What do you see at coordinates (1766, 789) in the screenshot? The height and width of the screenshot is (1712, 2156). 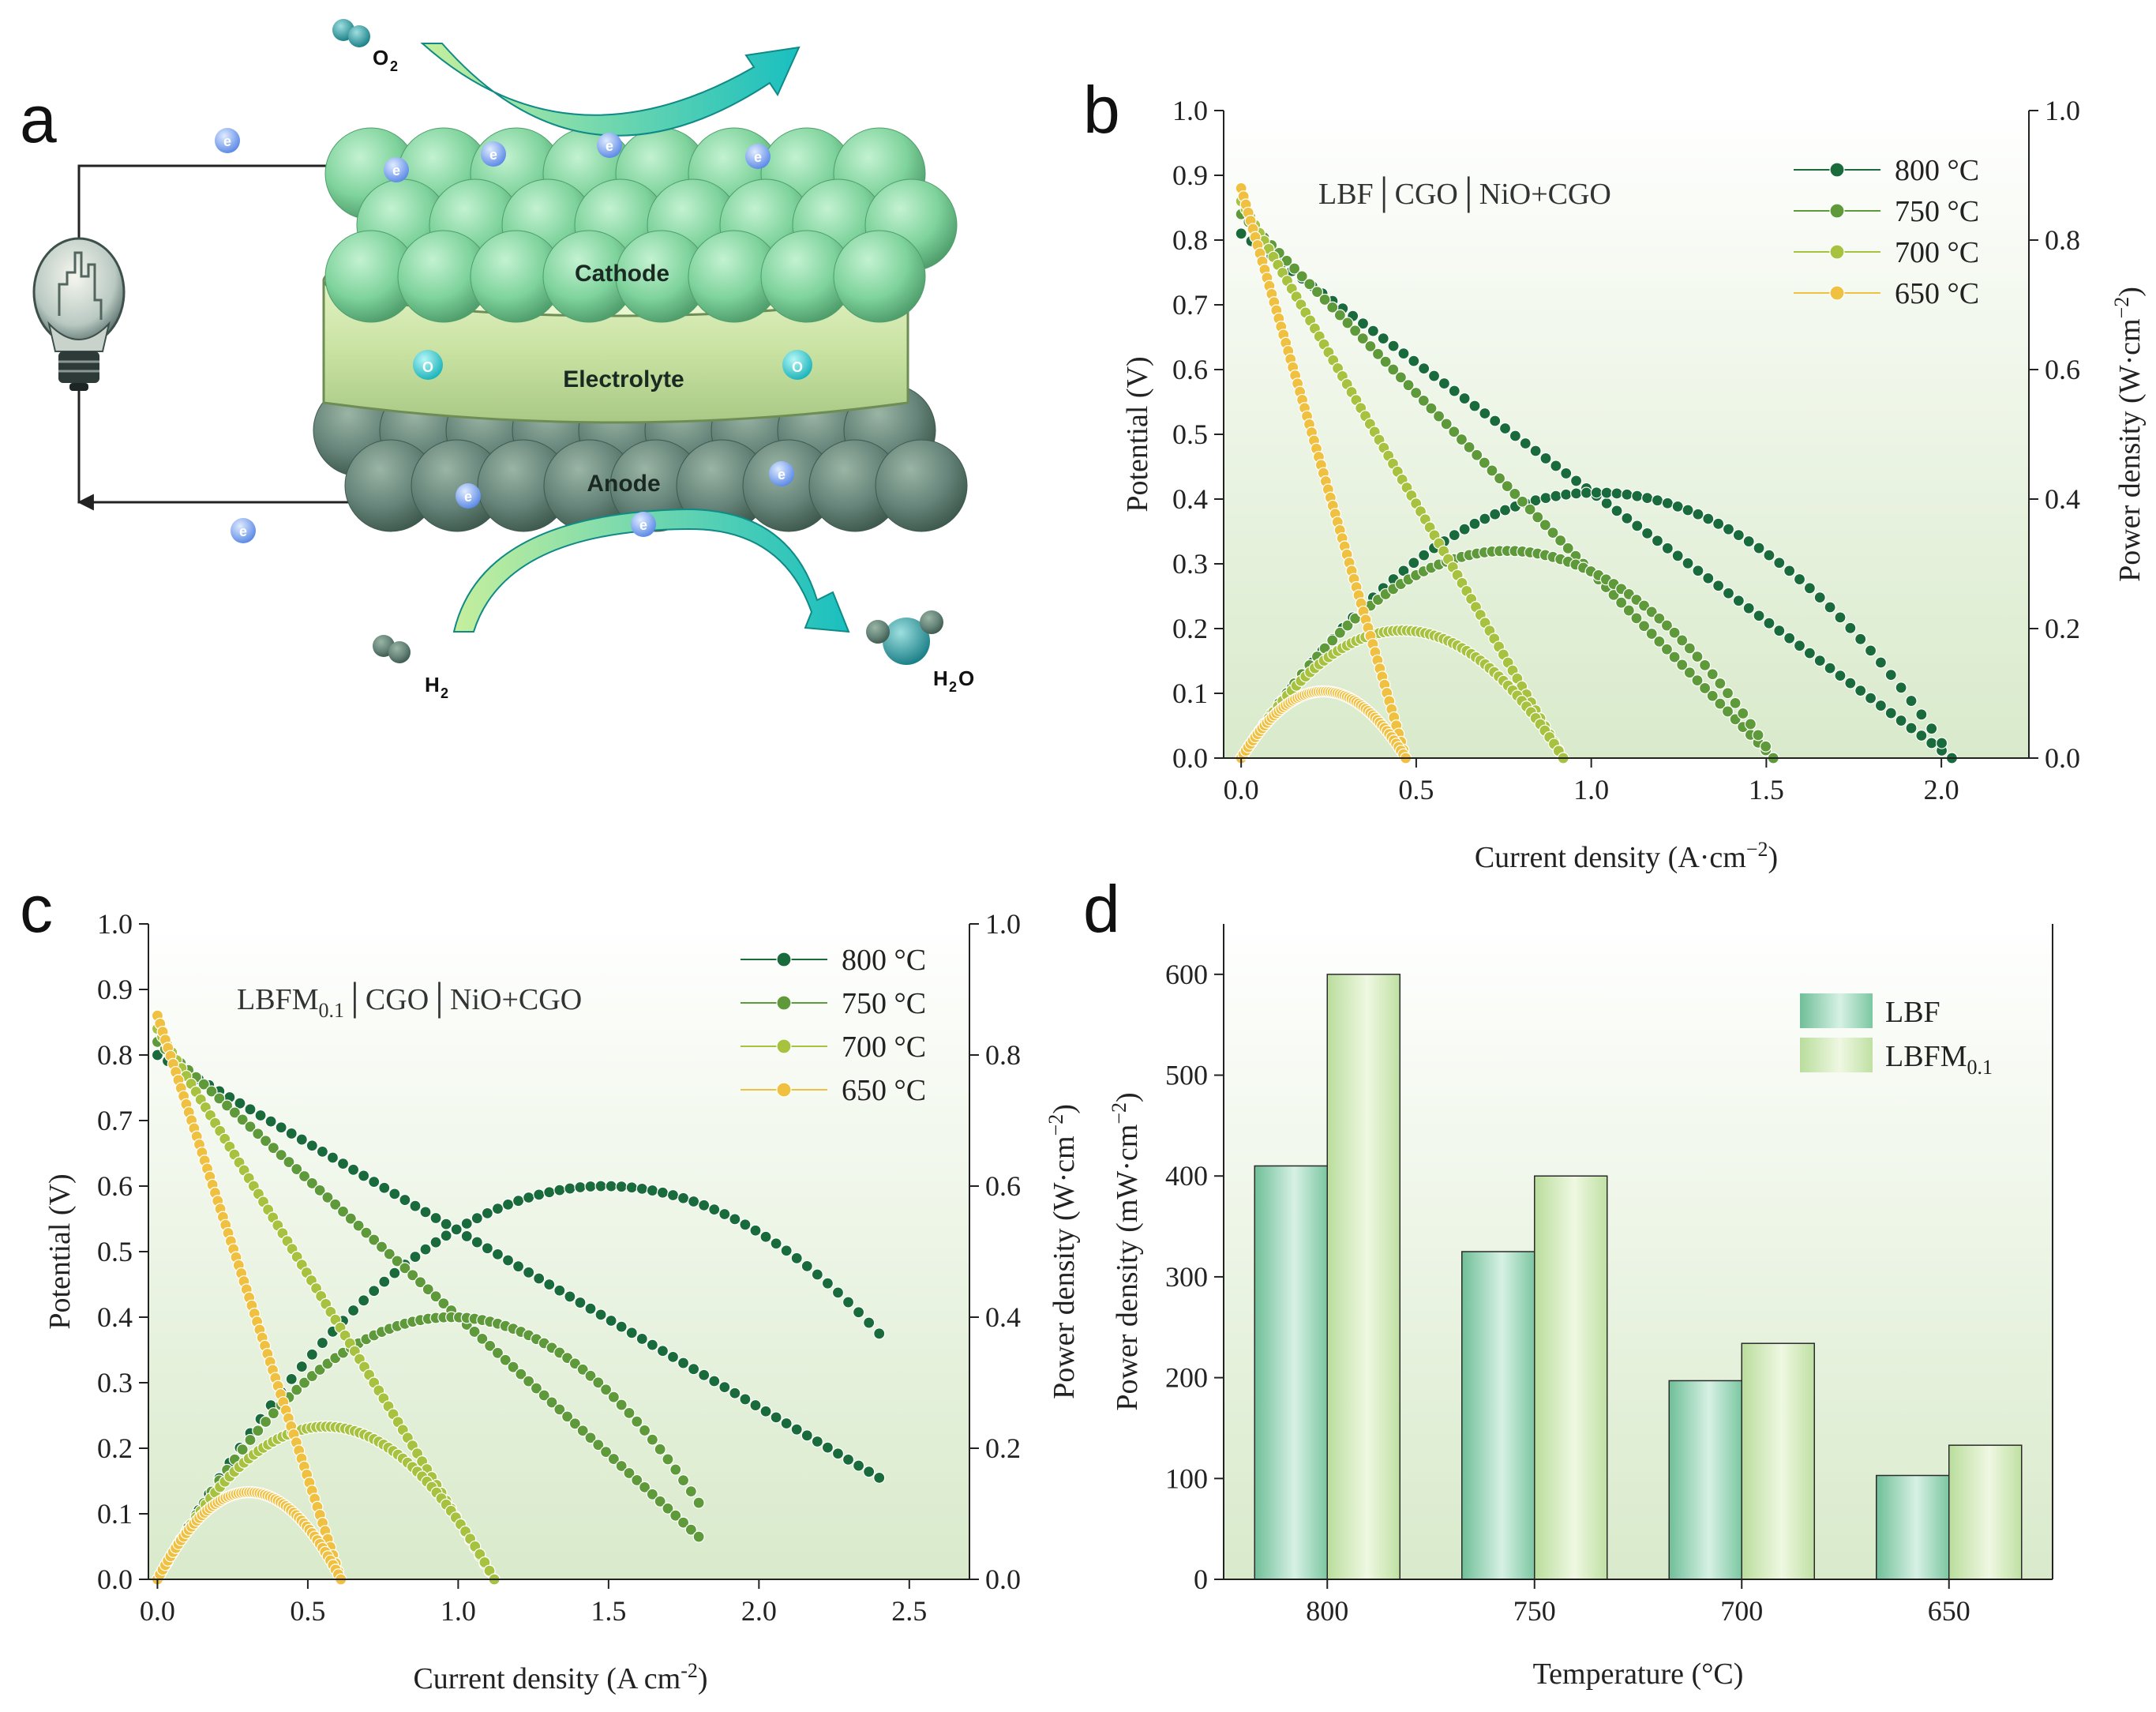 I see `x-tick-label: 1.5` at bounding box center [1766, 789].